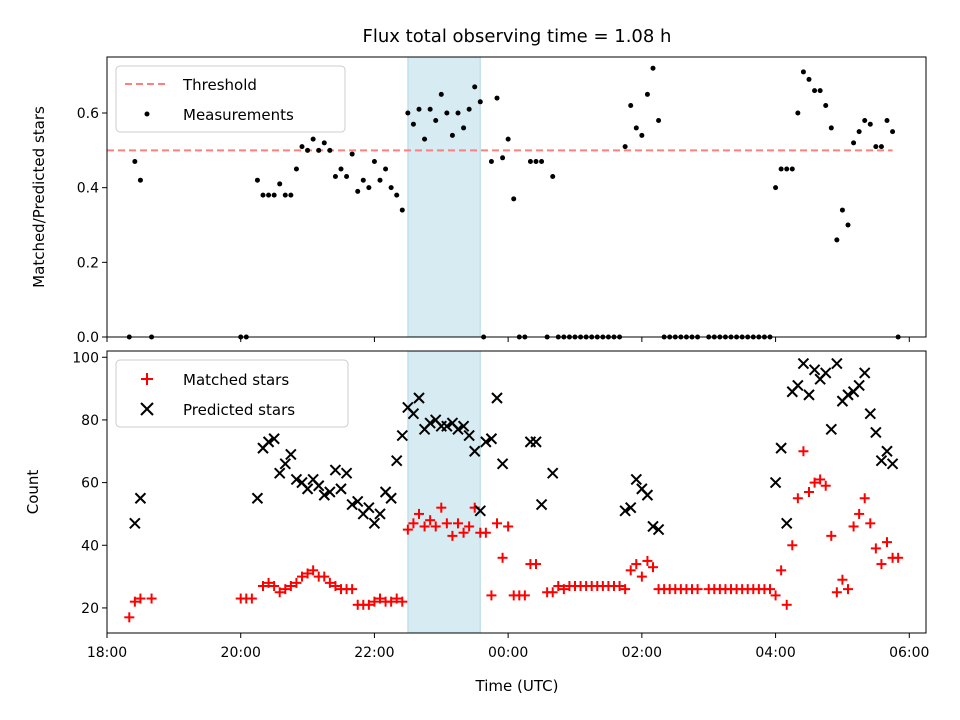 This screenshot has height=720, width=960. I want to click on top-y-axis-label: Matched/Predicted stars, so click(39, 197).